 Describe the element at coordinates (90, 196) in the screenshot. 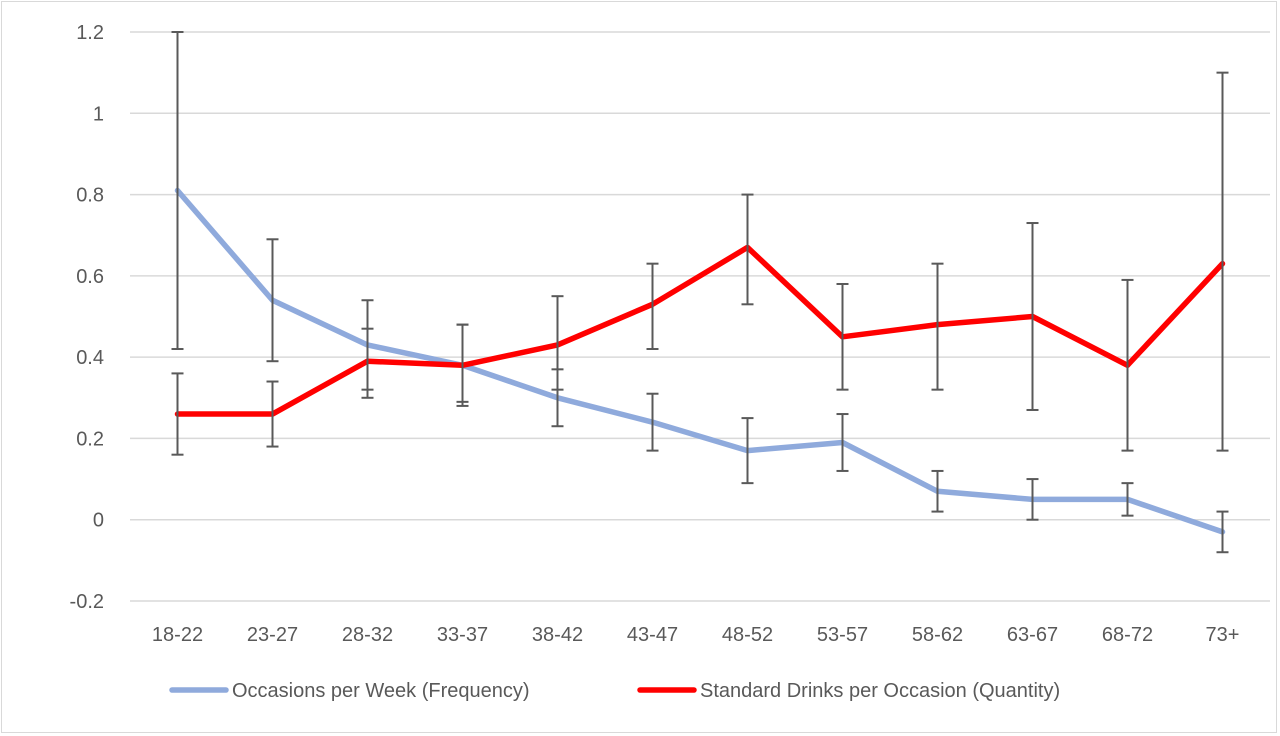

I see `y-tick-label: 0.8` at that location.